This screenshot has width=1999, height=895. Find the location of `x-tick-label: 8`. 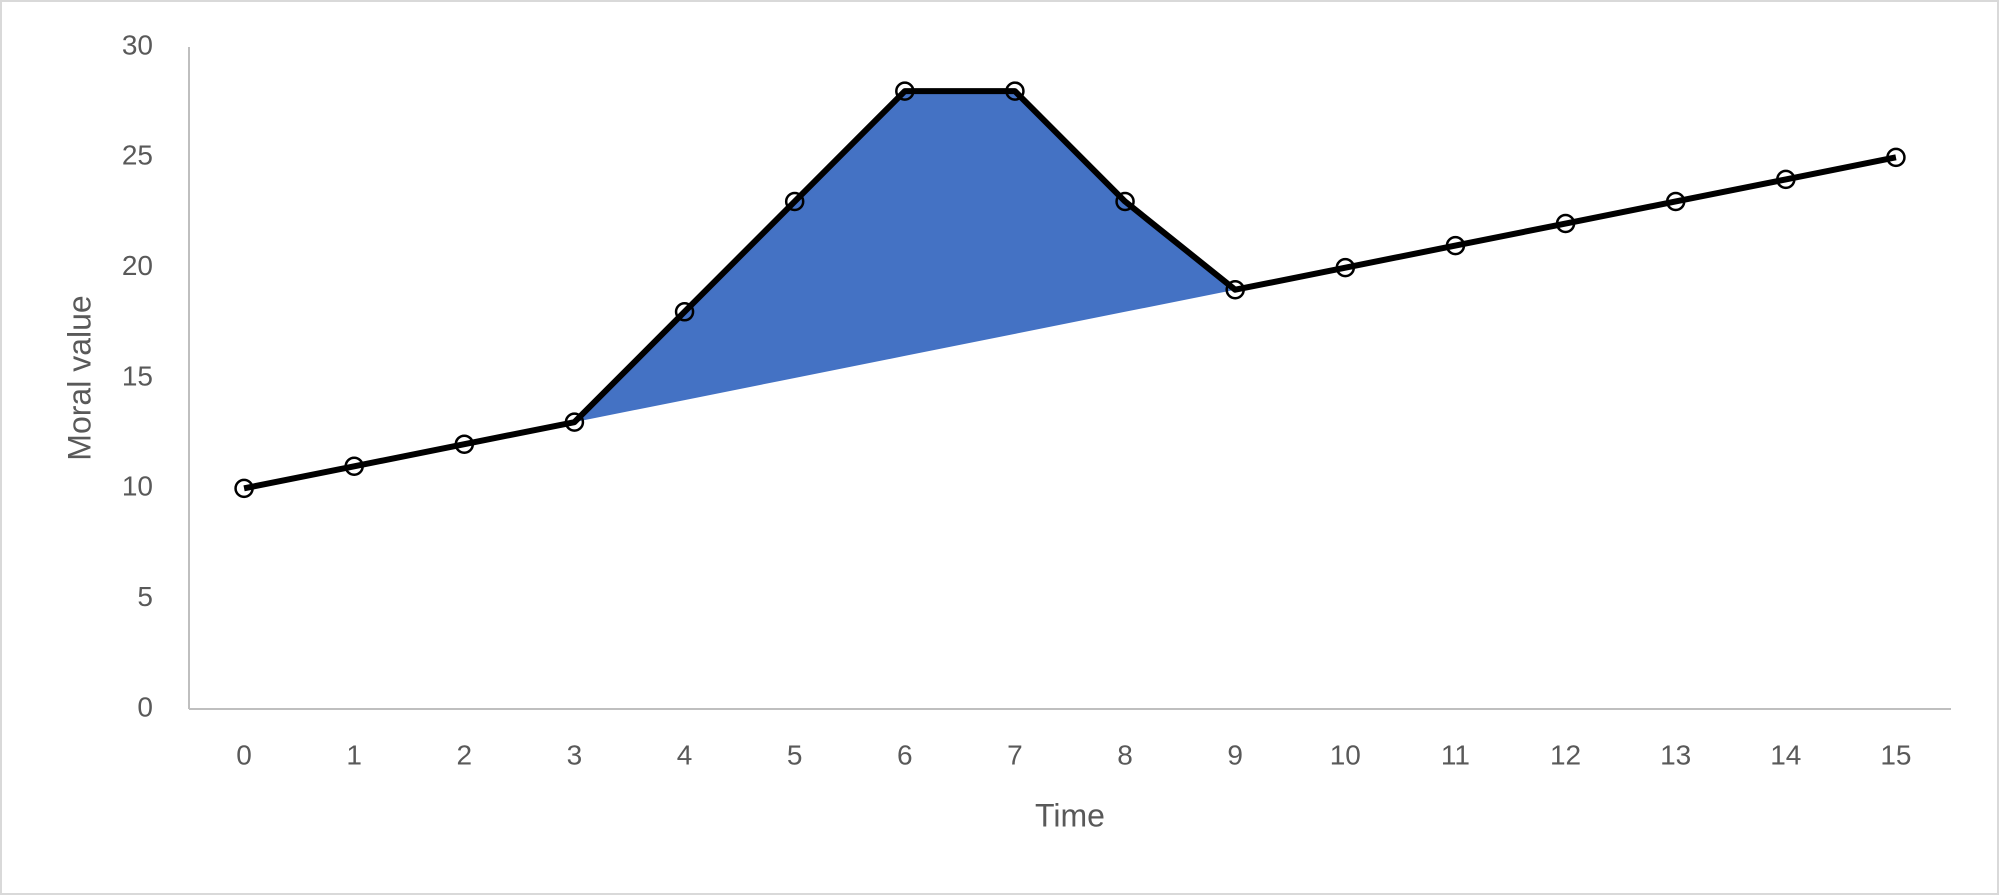

x-tick-label: 8 is located at coordinates (1125, 754).